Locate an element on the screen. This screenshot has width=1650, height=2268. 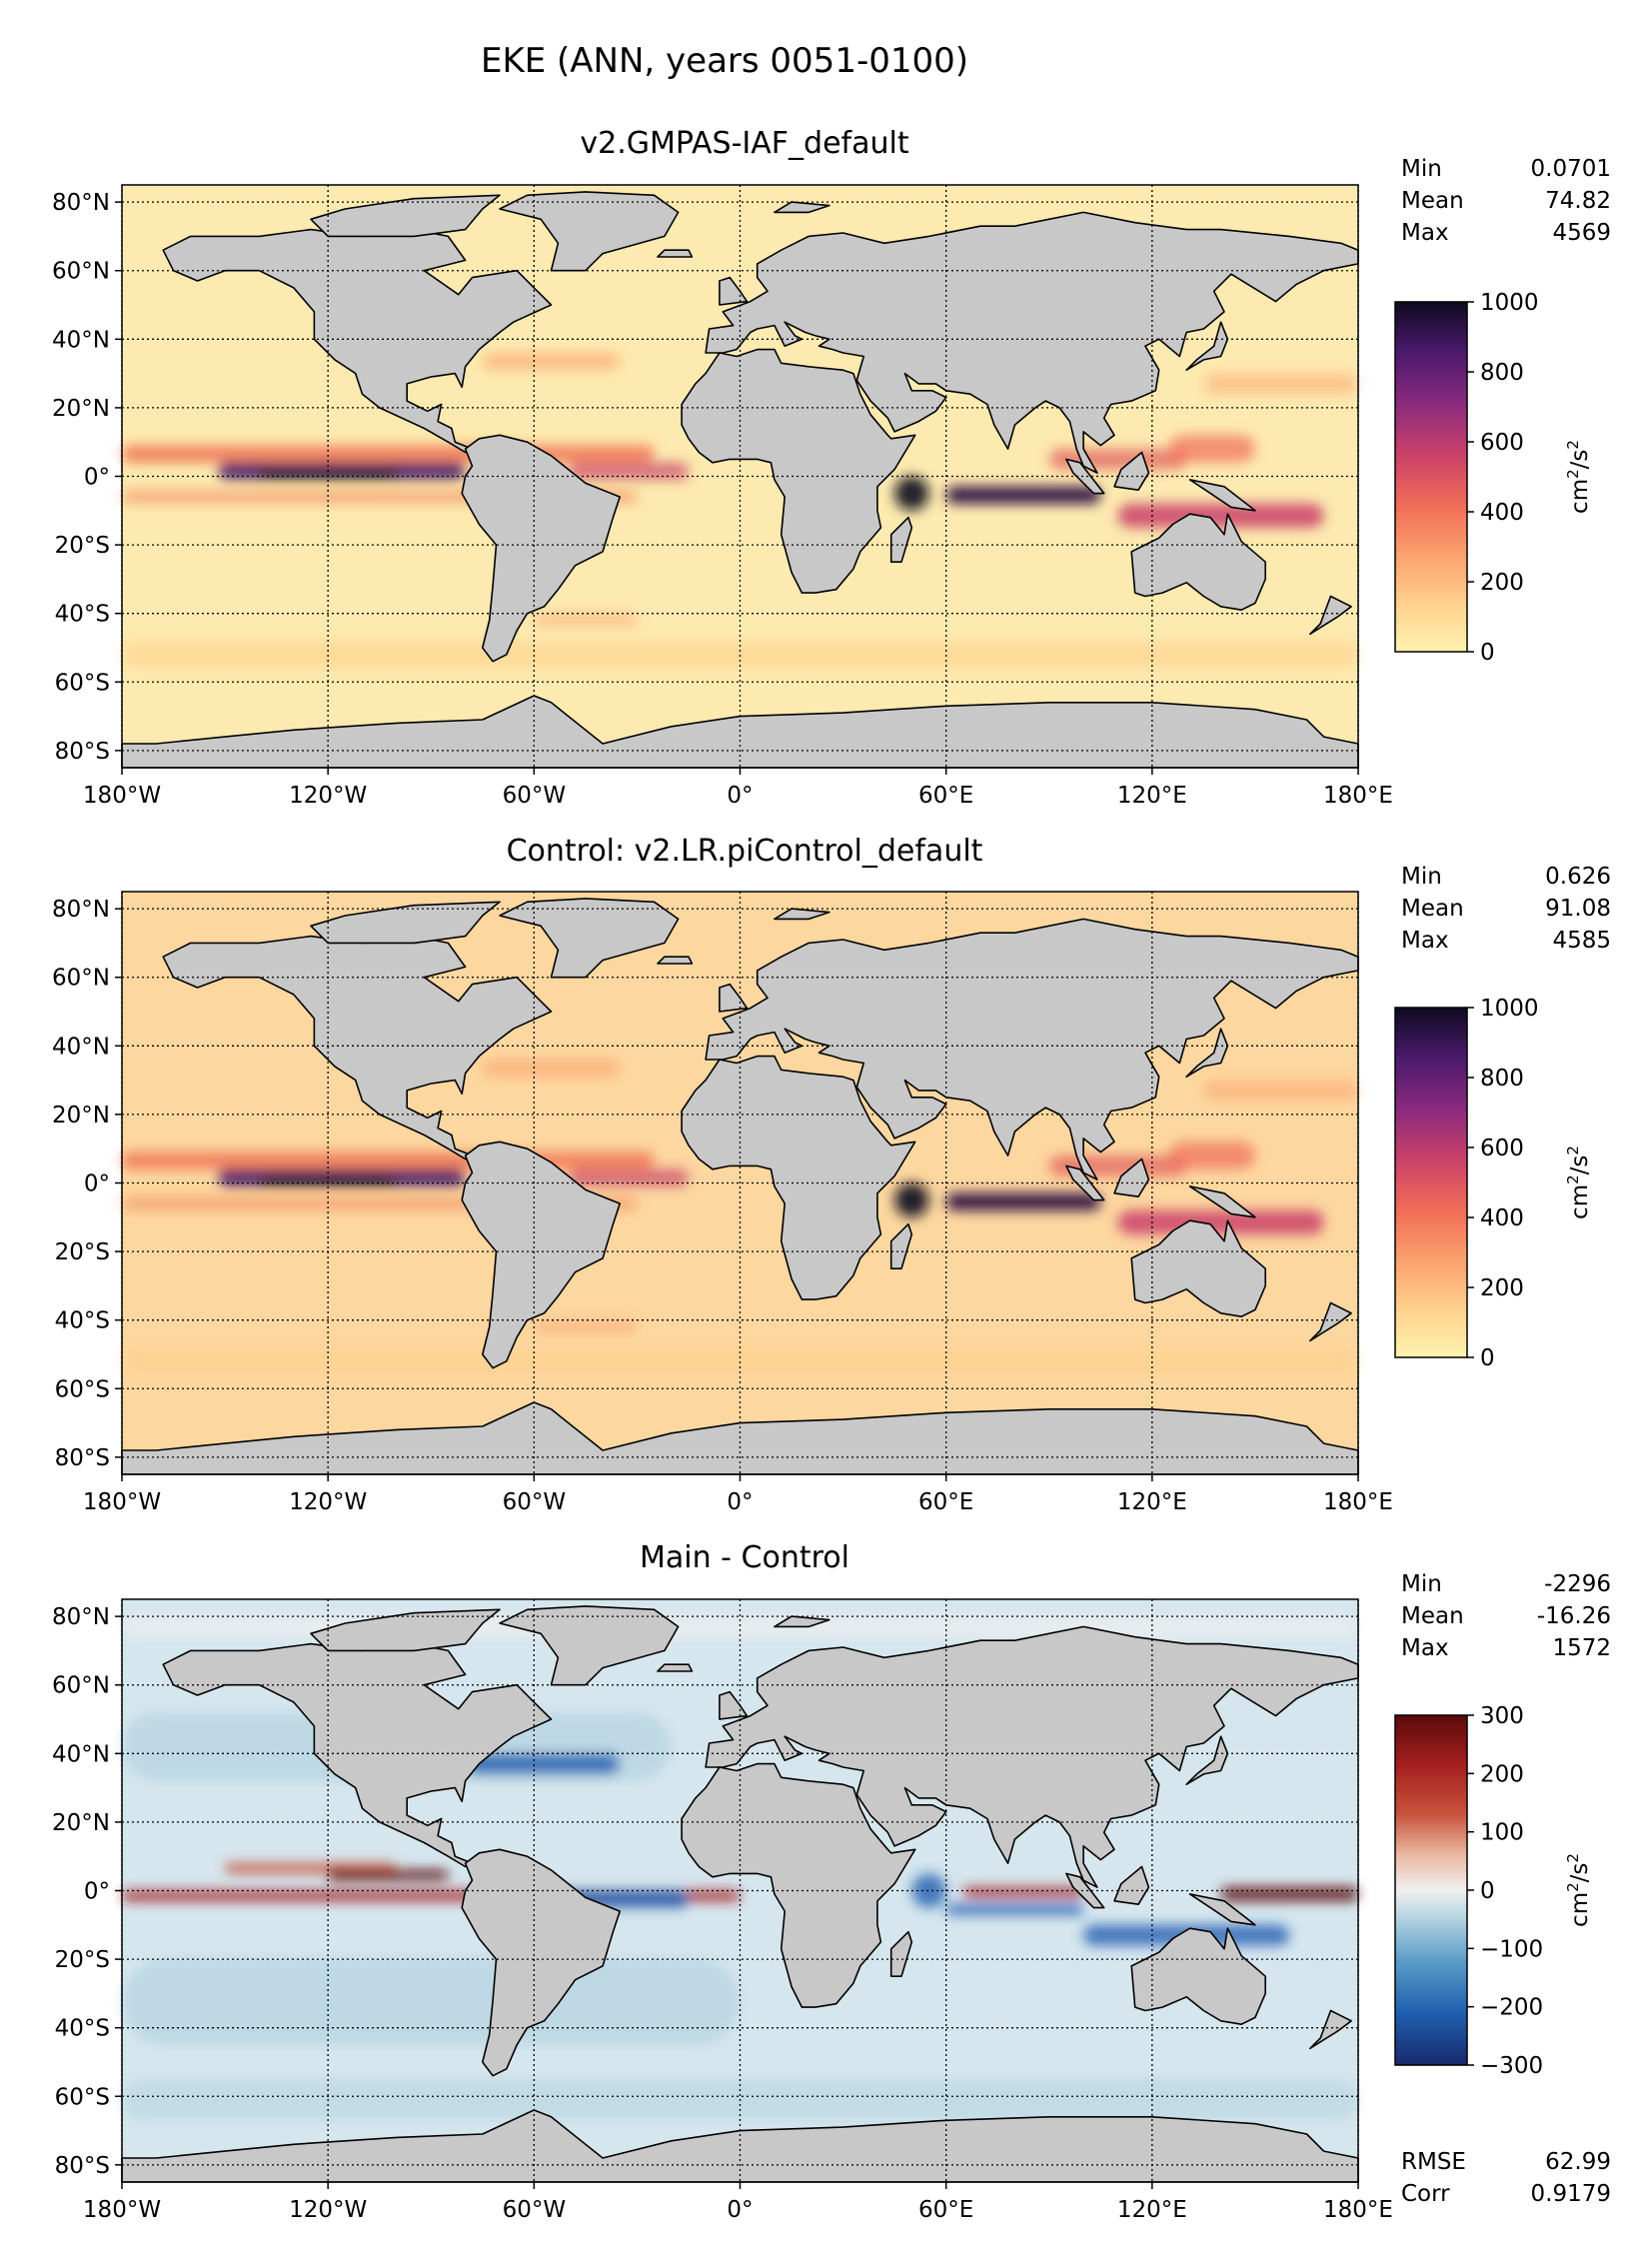
colorbar-tick-label: 600 is located at coordinates (1502, 443).